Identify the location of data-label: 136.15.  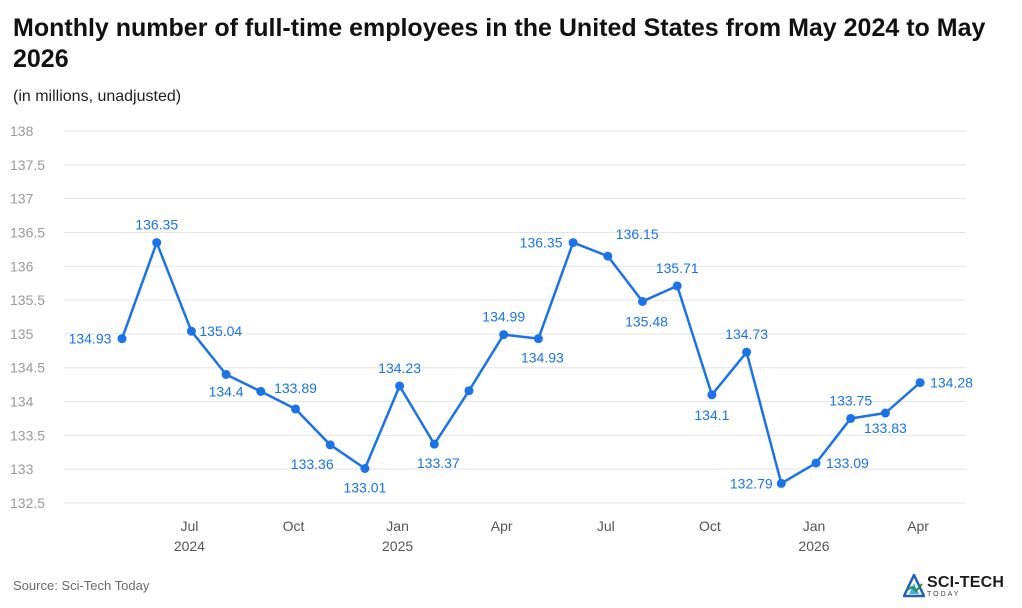
(637, 234).